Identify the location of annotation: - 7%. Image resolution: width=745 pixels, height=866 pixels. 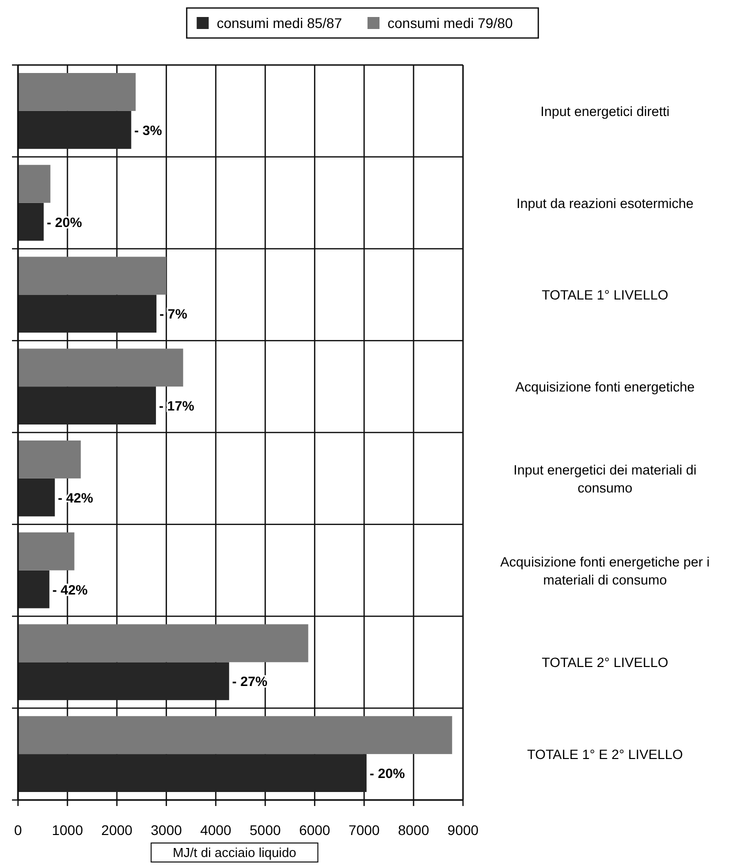
(173, 314).